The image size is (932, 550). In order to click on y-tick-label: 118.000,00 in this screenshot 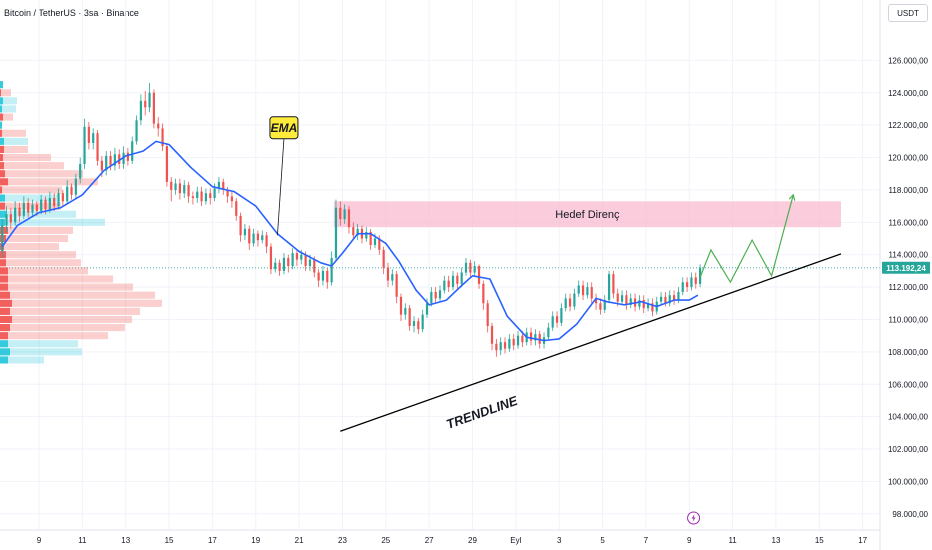, I will do `click(909, 190)`.